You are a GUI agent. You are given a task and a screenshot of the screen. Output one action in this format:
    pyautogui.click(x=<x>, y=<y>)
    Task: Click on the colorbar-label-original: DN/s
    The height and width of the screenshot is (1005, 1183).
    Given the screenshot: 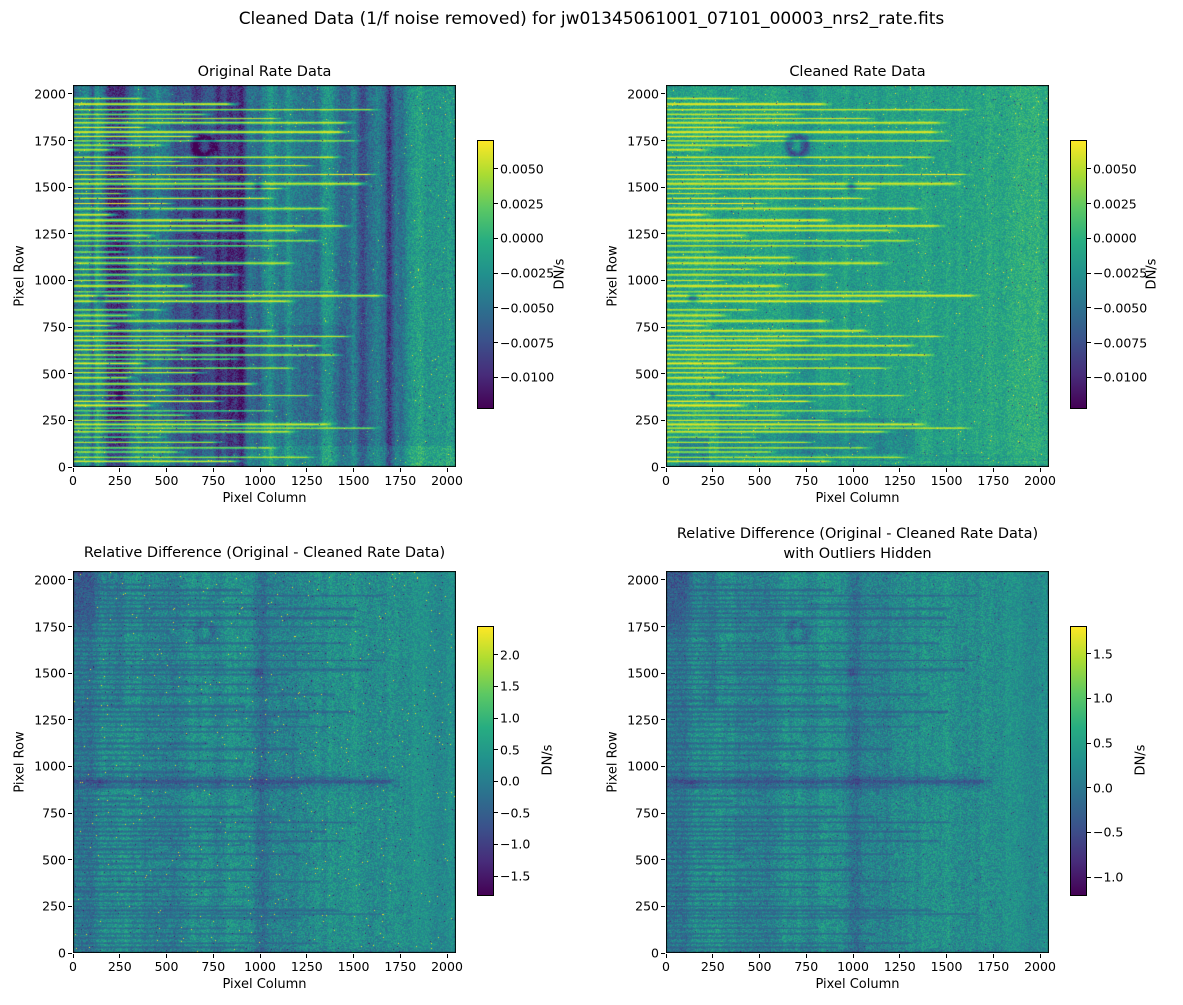 What is the action you would take?
    pyautogui.click(x=560, y=274)
    